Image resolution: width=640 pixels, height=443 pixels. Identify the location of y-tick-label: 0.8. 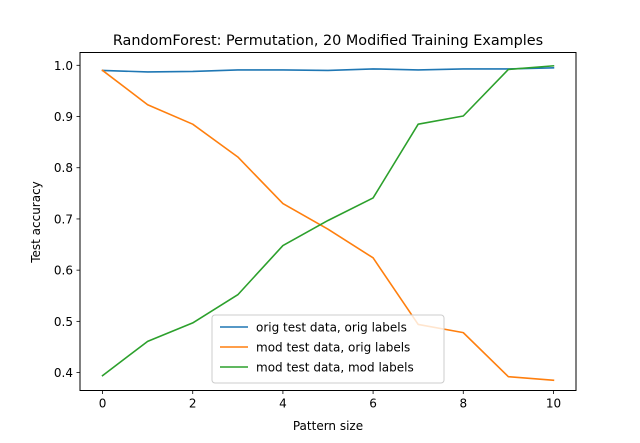
(63, 168).